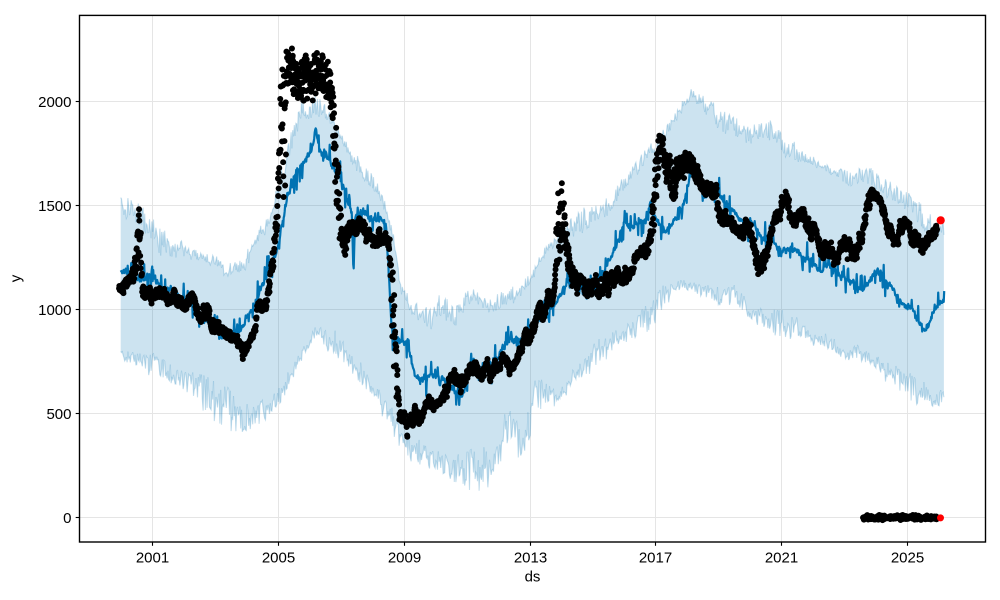 This screenshot has width=1000, height=600. What do you see at coordinates (278, 558) in the screenshot?
I see `svg-text: 2005` at bounding box center [278, 558].